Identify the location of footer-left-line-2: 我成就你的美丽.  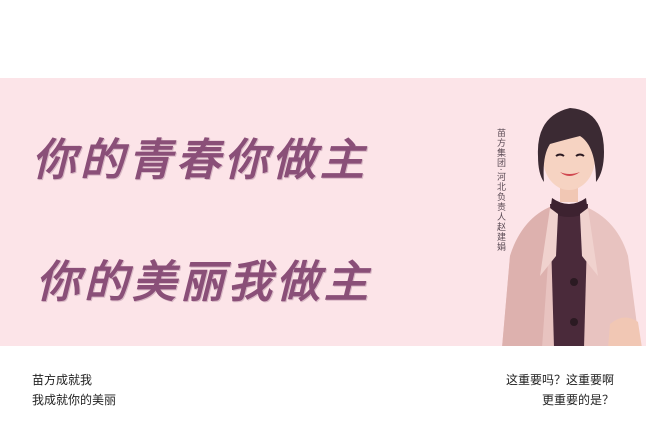
(74, 400).